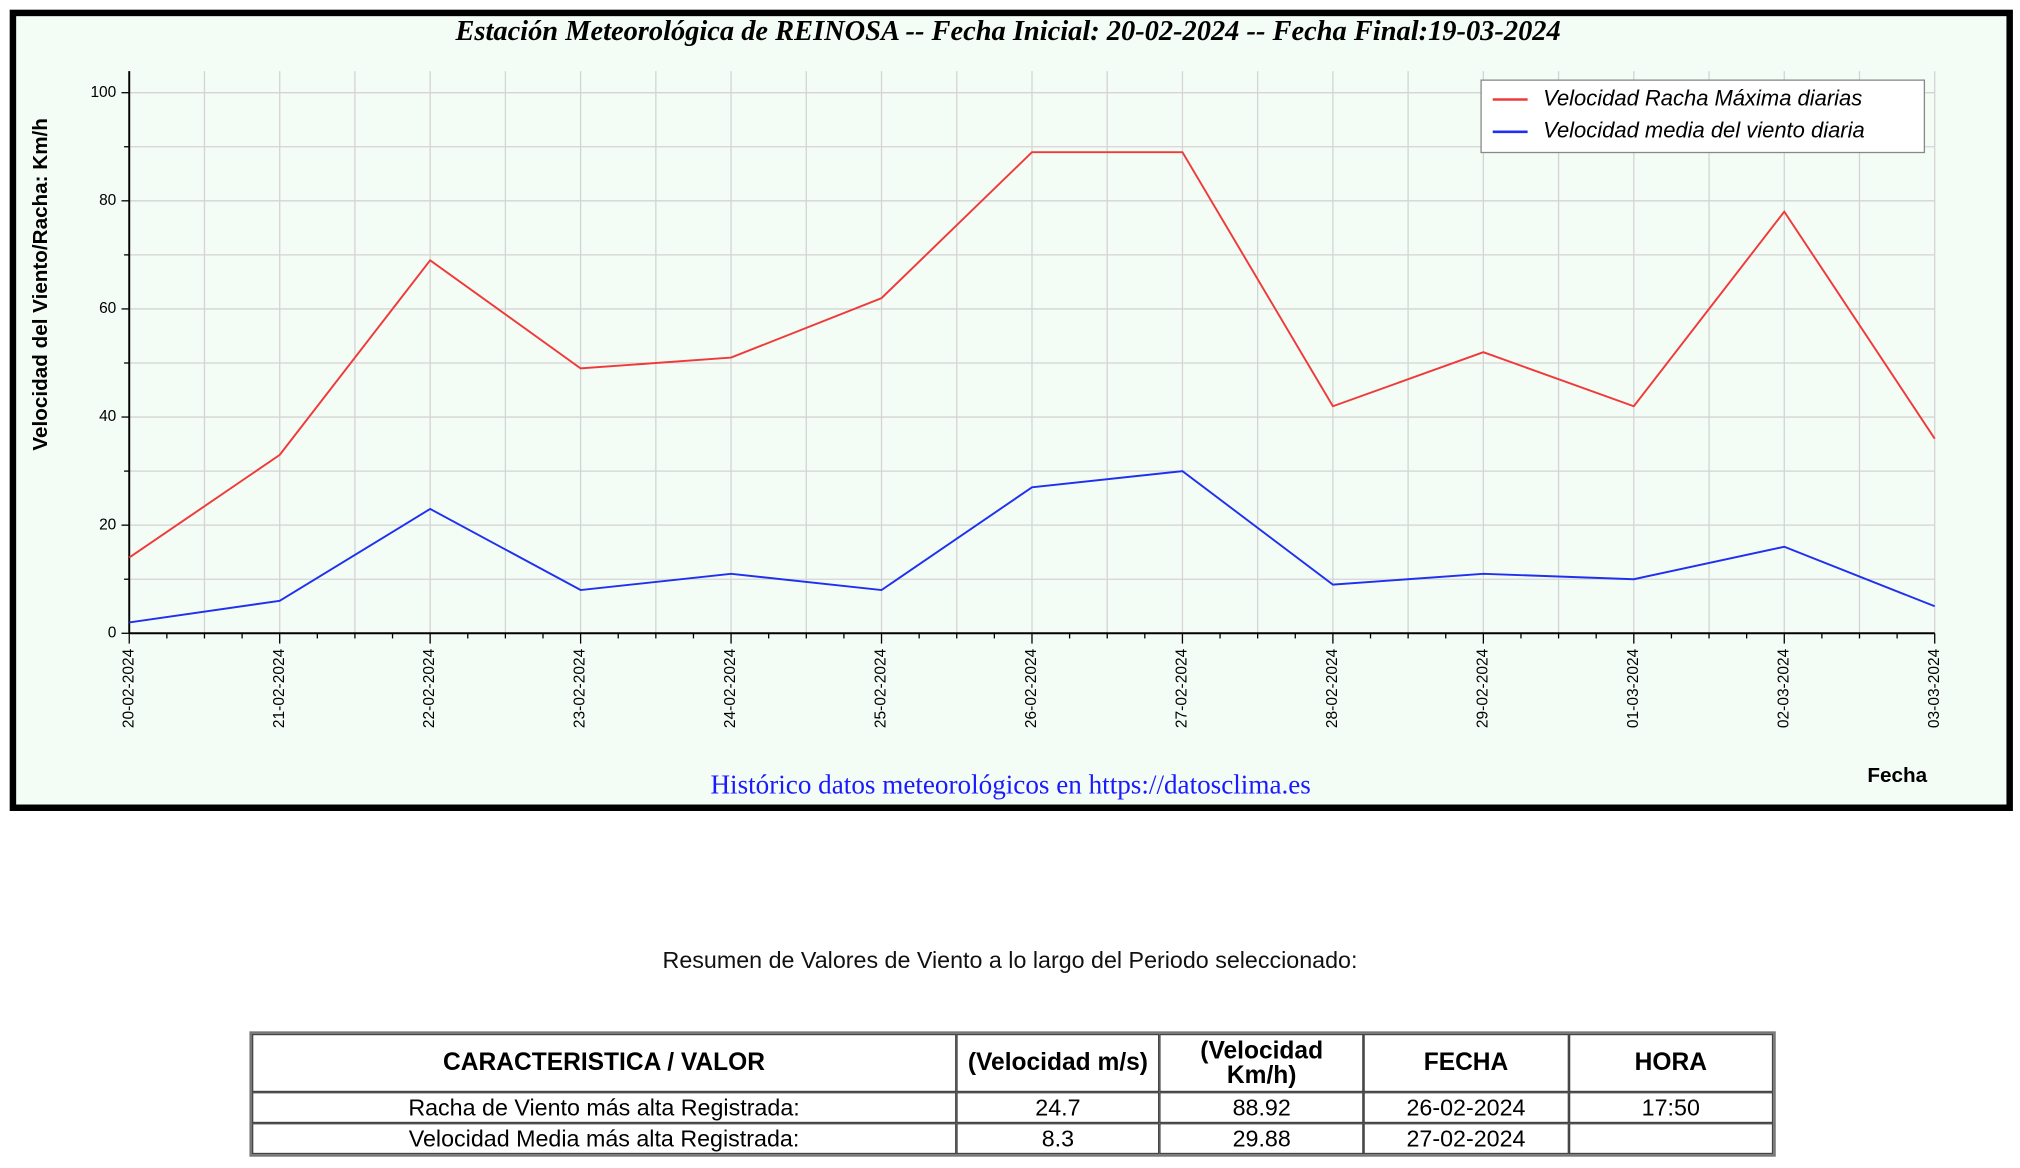 This screenshot has height=1168, width=2020. What do you see at coordinates (1783, 688) in the screenshot?
I see `x-tick-label: 02-03-2024` at bounding box center [1783, 688].